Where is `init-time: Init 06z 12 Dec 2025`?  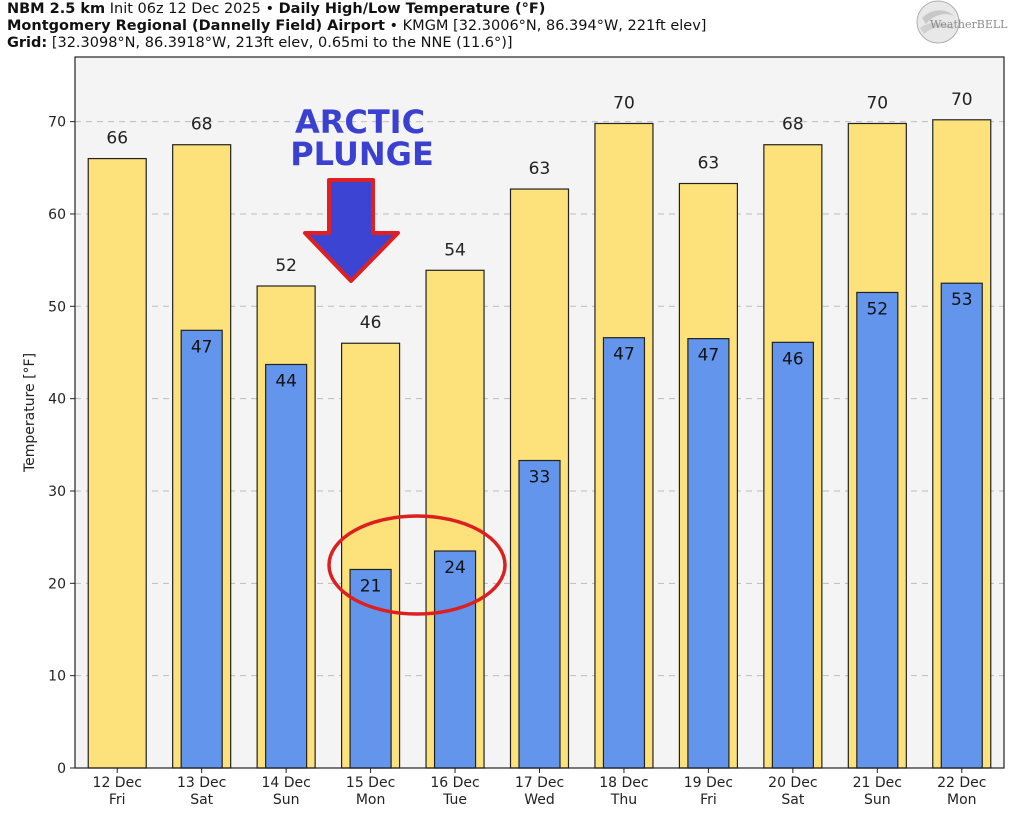
init-time: Init 06z 12 Dec 2025 is located at coordinates (185, 9).